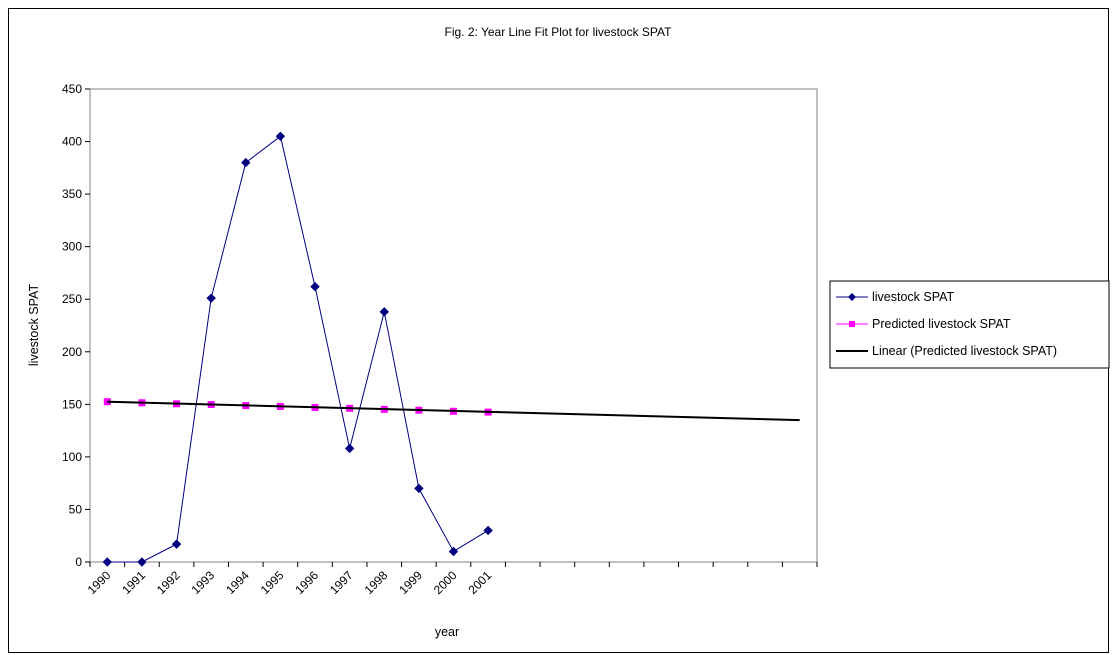 This screenshot has height=655, width=1112. What do you see at coordinates (99, 582) in the screenshot?
I see `x-tick-label: 1990` at bounding box center [99, 582].